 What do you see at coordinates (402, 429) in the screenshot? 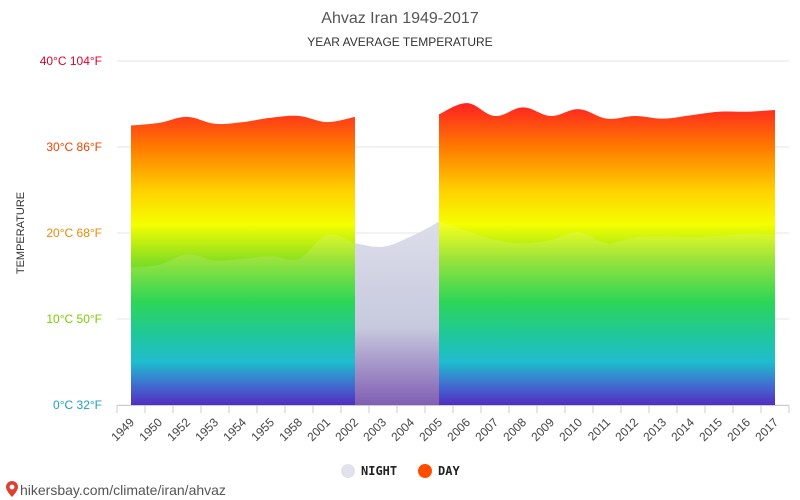
I see `x-tick-label: 2004` at bounding box center [402, 429].